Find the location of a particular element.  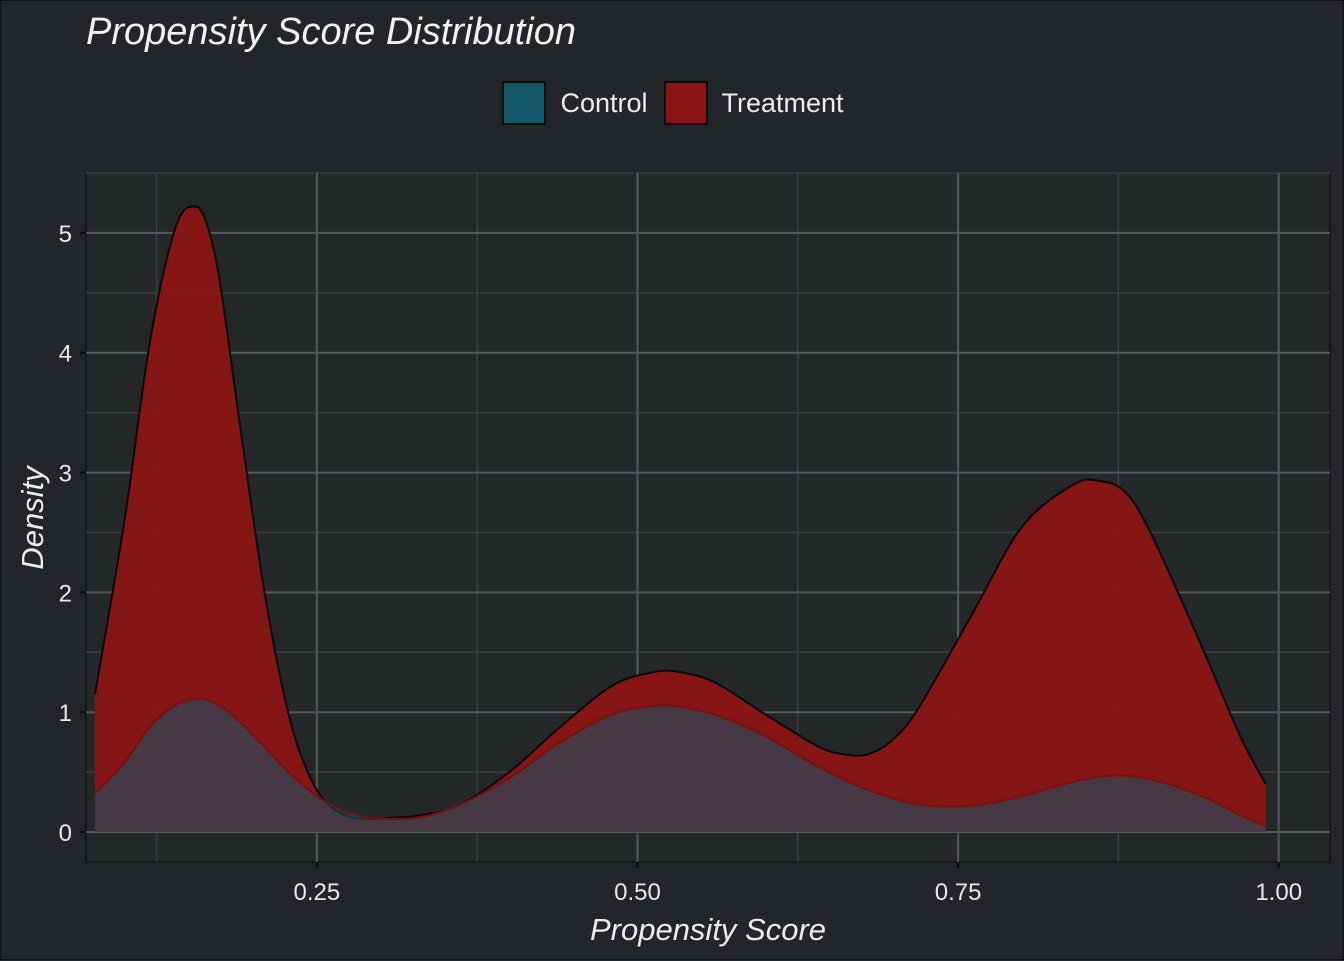

legend-item-control: Control is located at coordinates (575, 103).